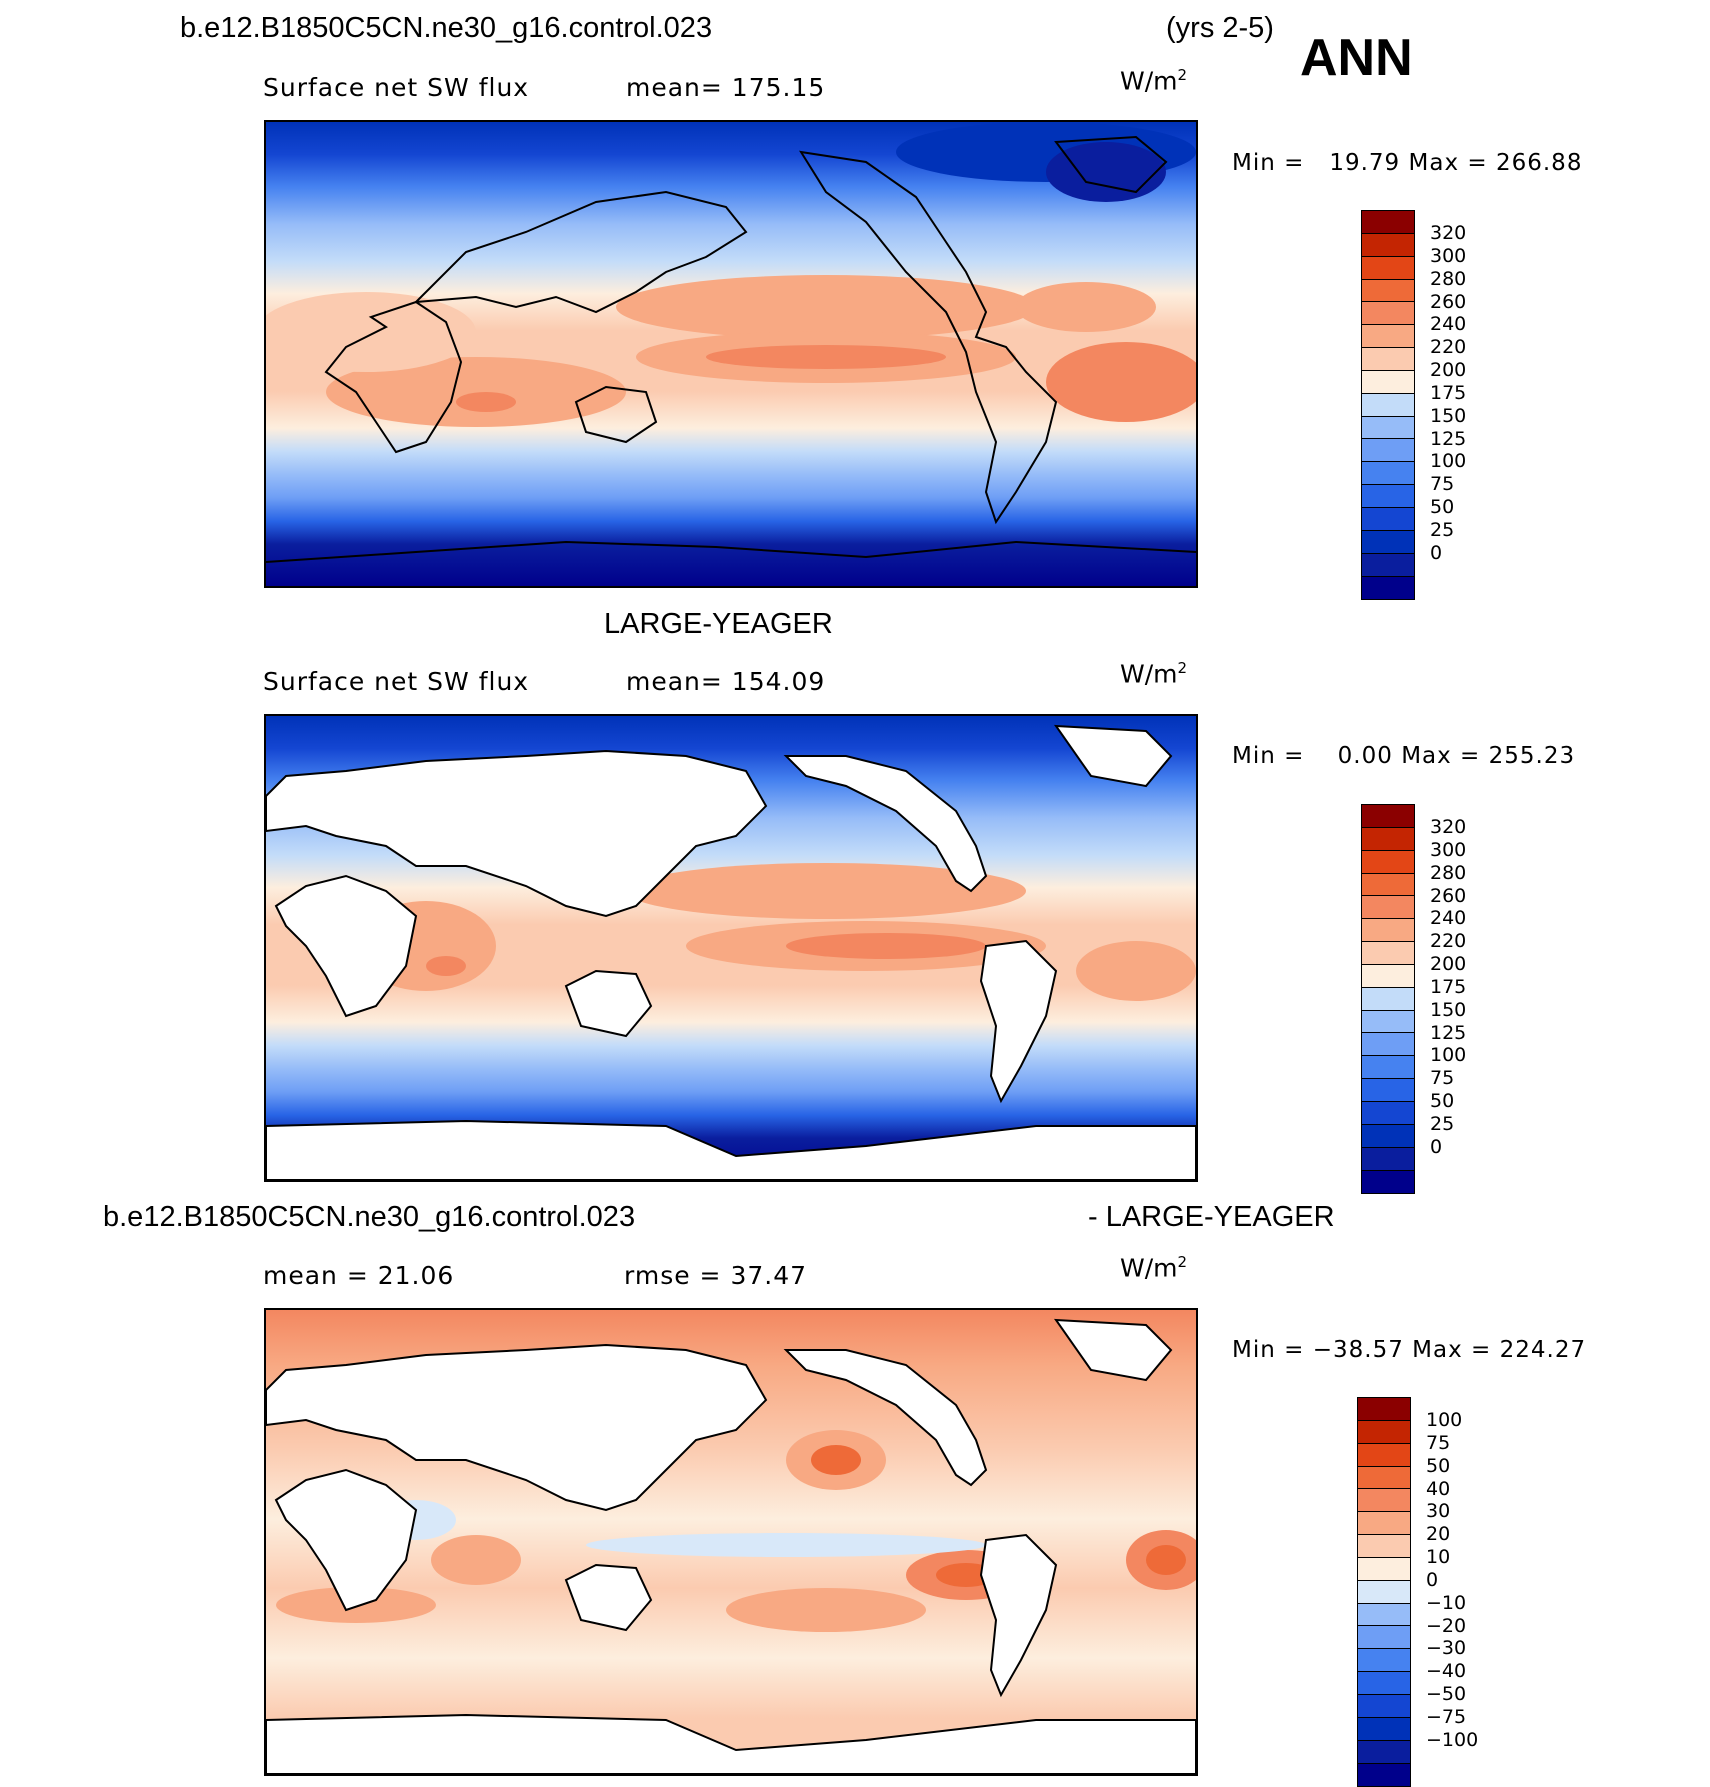 The width and height of the screenshot is (1710, 1787). What do you see at coordinates (1452, 1739) in the screenshot?
I see `colorbar-tick-label: −100` at bounding box center [1452, 1739].